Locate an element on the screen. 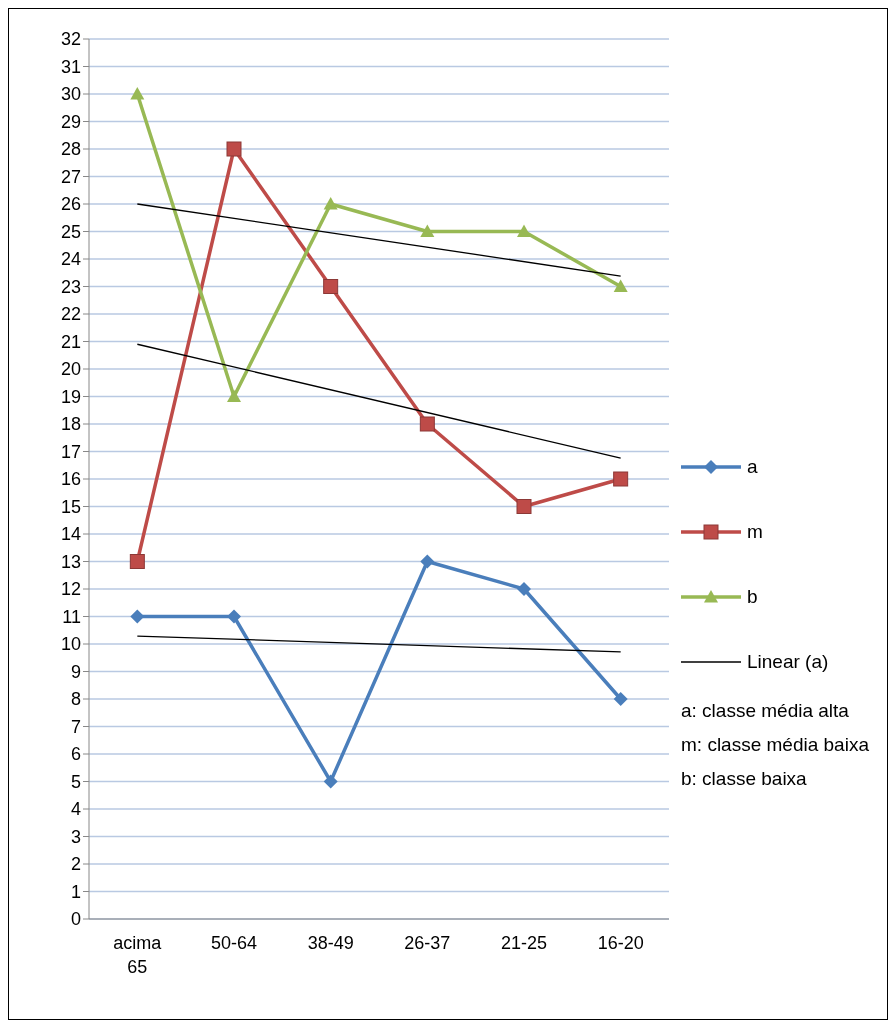 Image resolution: width=896 pixels, height=1030 pixels. legend-label: Linear (a) is located at coordinates (788, 661).